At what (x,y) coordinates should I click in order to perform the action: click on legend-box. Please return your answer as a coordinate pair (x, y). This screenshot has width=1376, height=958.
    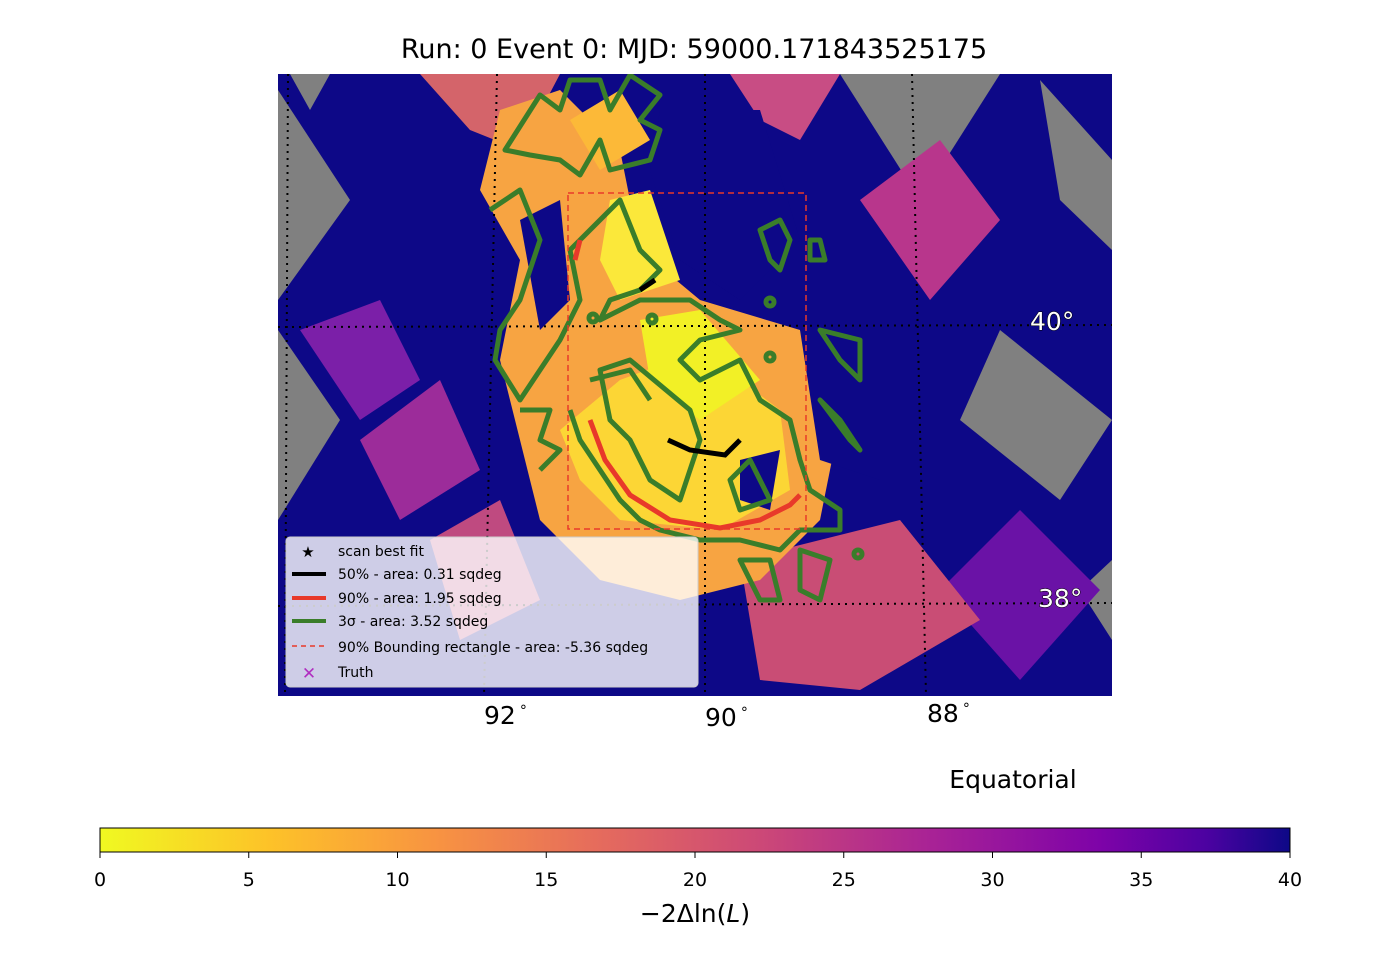
    Looking at the image, I should click on (492, 612).